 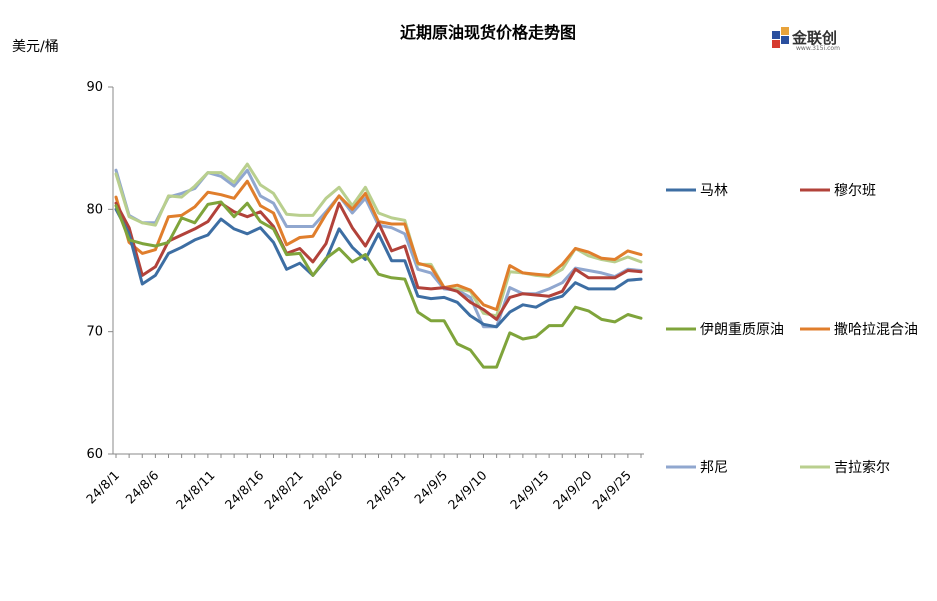 I want to click on x-tick-label: 24/9/20, so click(x=572, y=489).